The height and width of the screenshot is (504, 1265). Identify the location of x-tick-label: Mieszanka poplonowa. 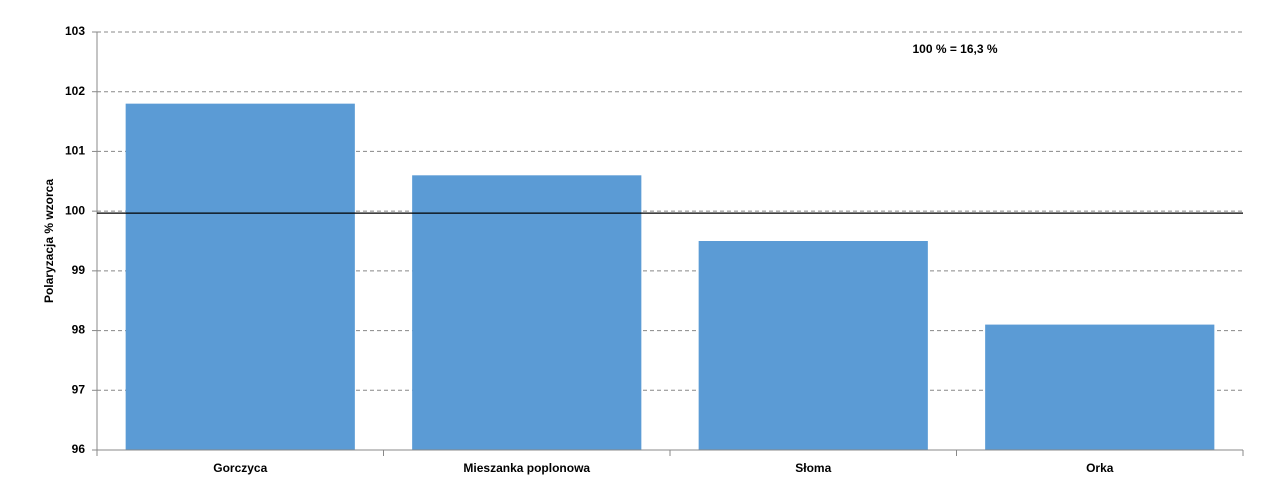
(526, 468).